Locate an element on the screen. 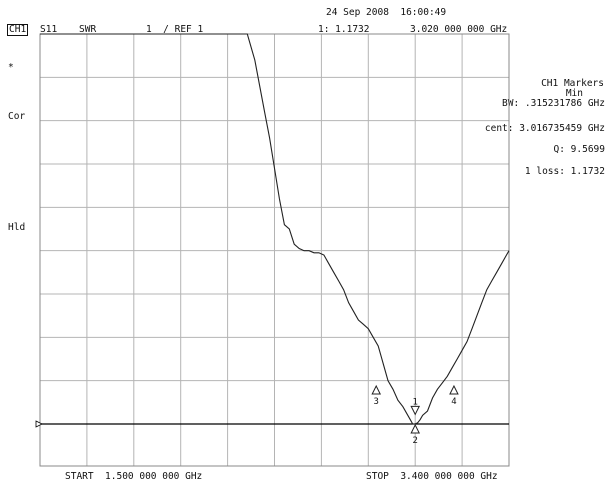 This screenshot has width=607, height=488. marker-3-label: 3 is located at coordinates (375, 402).